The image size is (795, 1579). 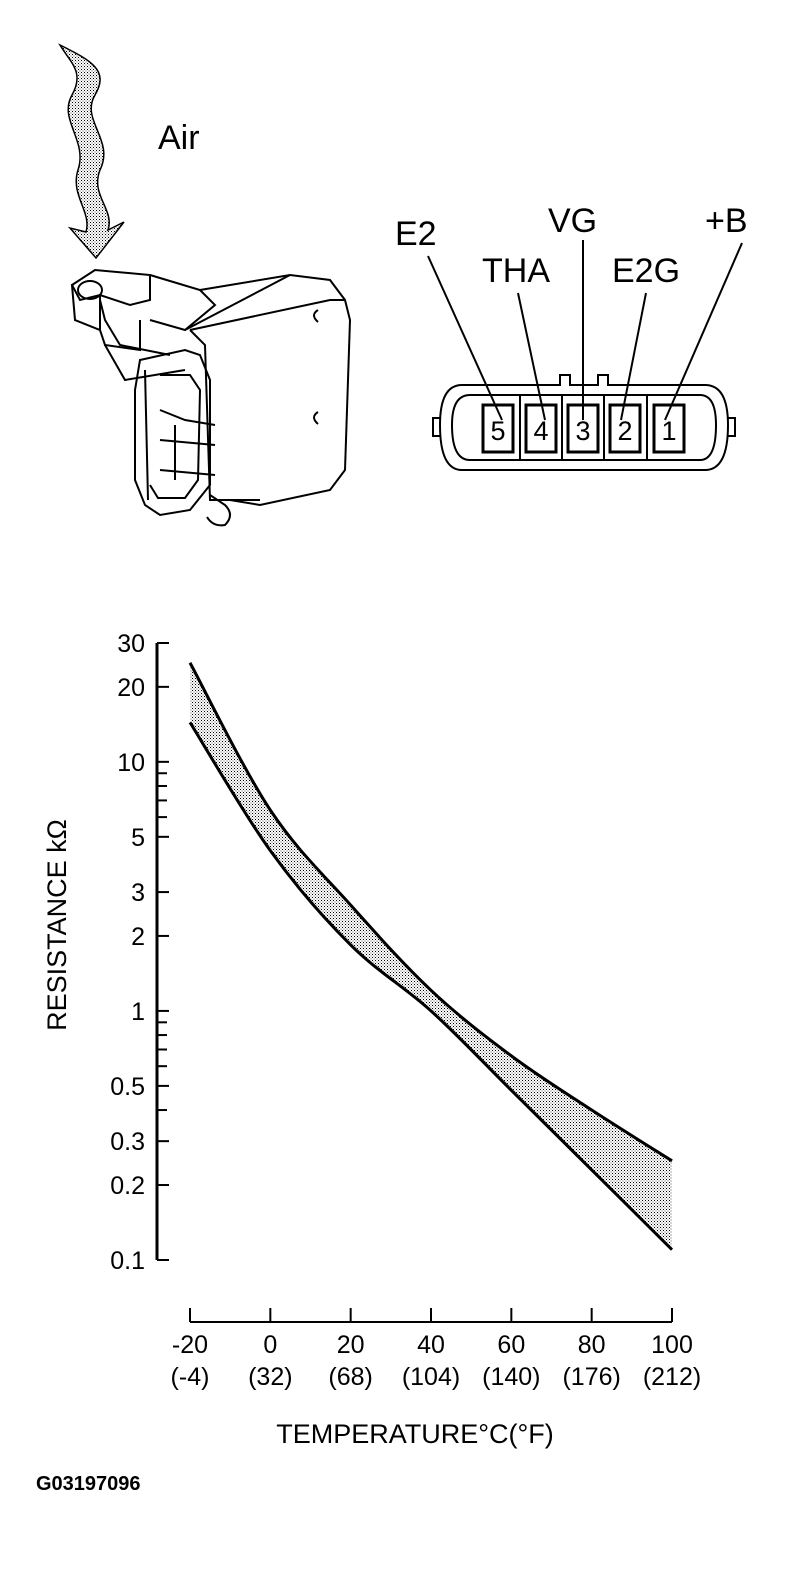 What do you see at coordinates (270, 1377) in the screenshot?
I see `x-tick-sublabel: (32)` at bounding box center [270, 1377].